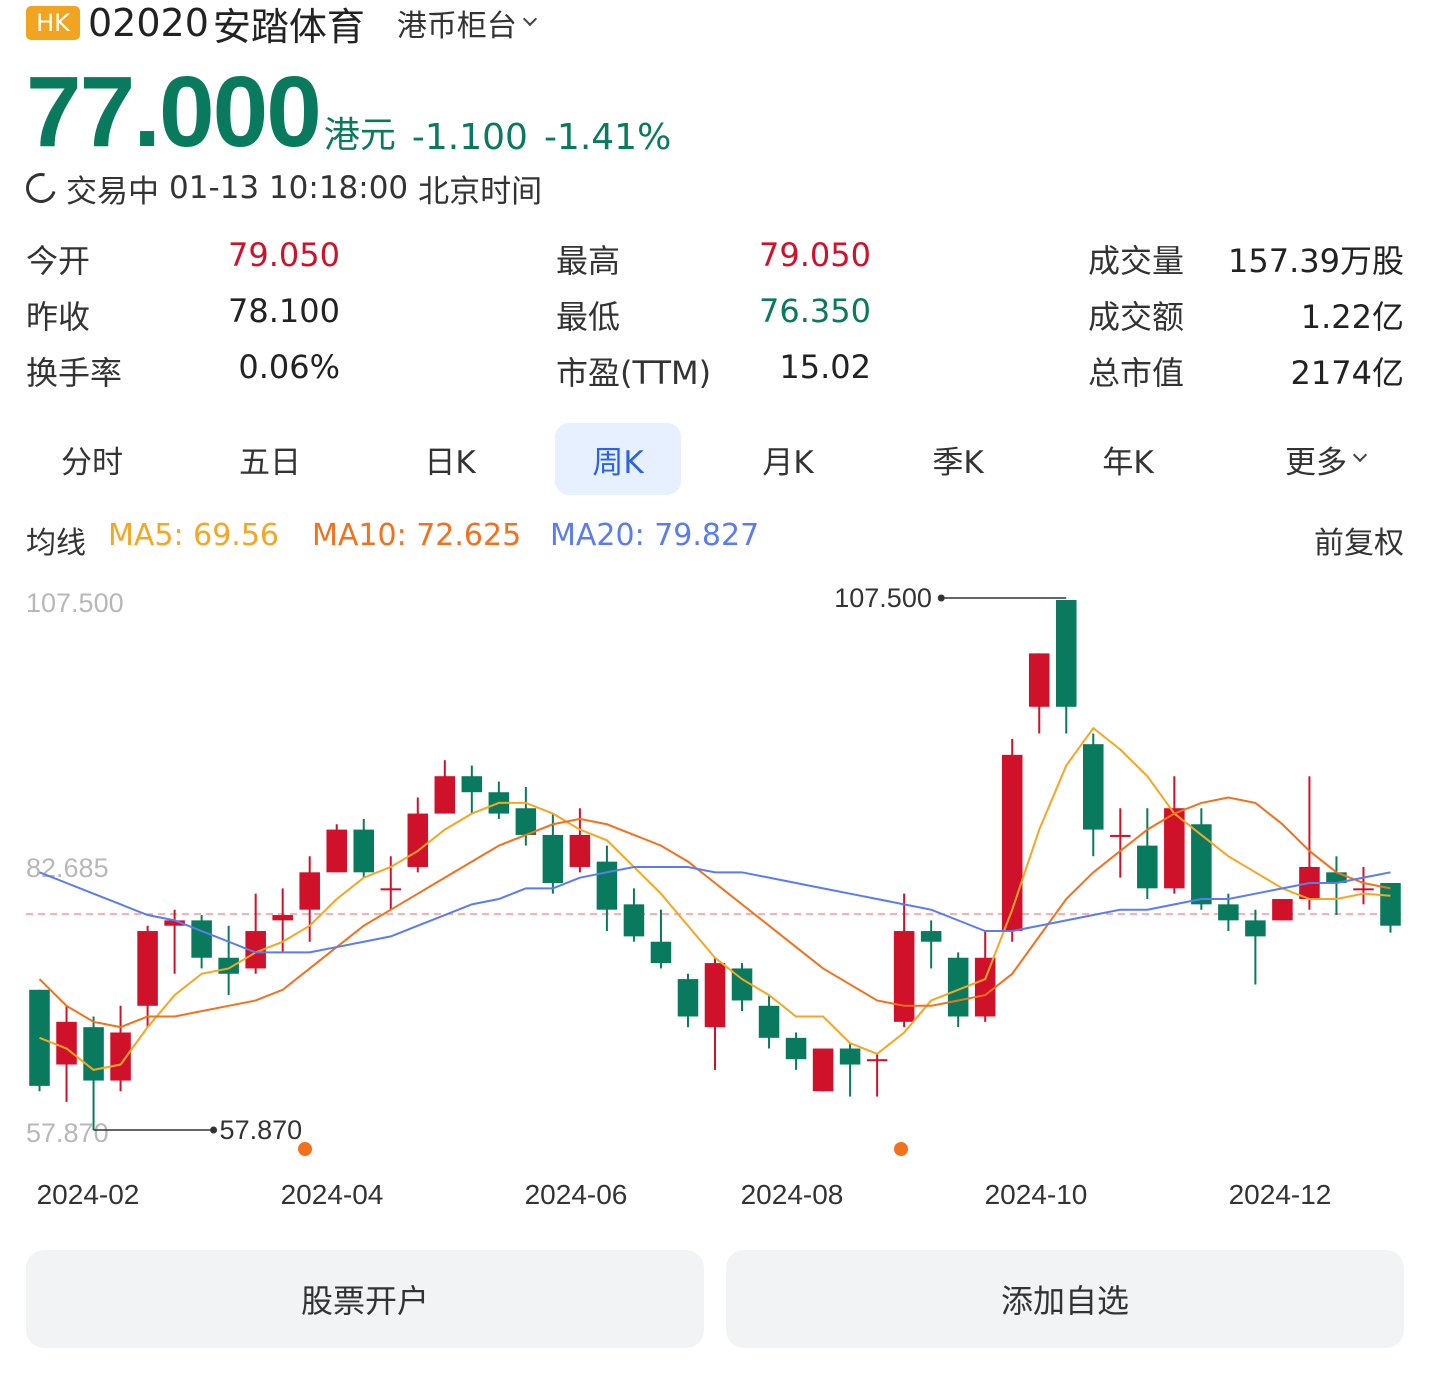  Describe the element at coordinates (58, 317) in the screenshot. I see `prev-close-label: 昨收` at that location.